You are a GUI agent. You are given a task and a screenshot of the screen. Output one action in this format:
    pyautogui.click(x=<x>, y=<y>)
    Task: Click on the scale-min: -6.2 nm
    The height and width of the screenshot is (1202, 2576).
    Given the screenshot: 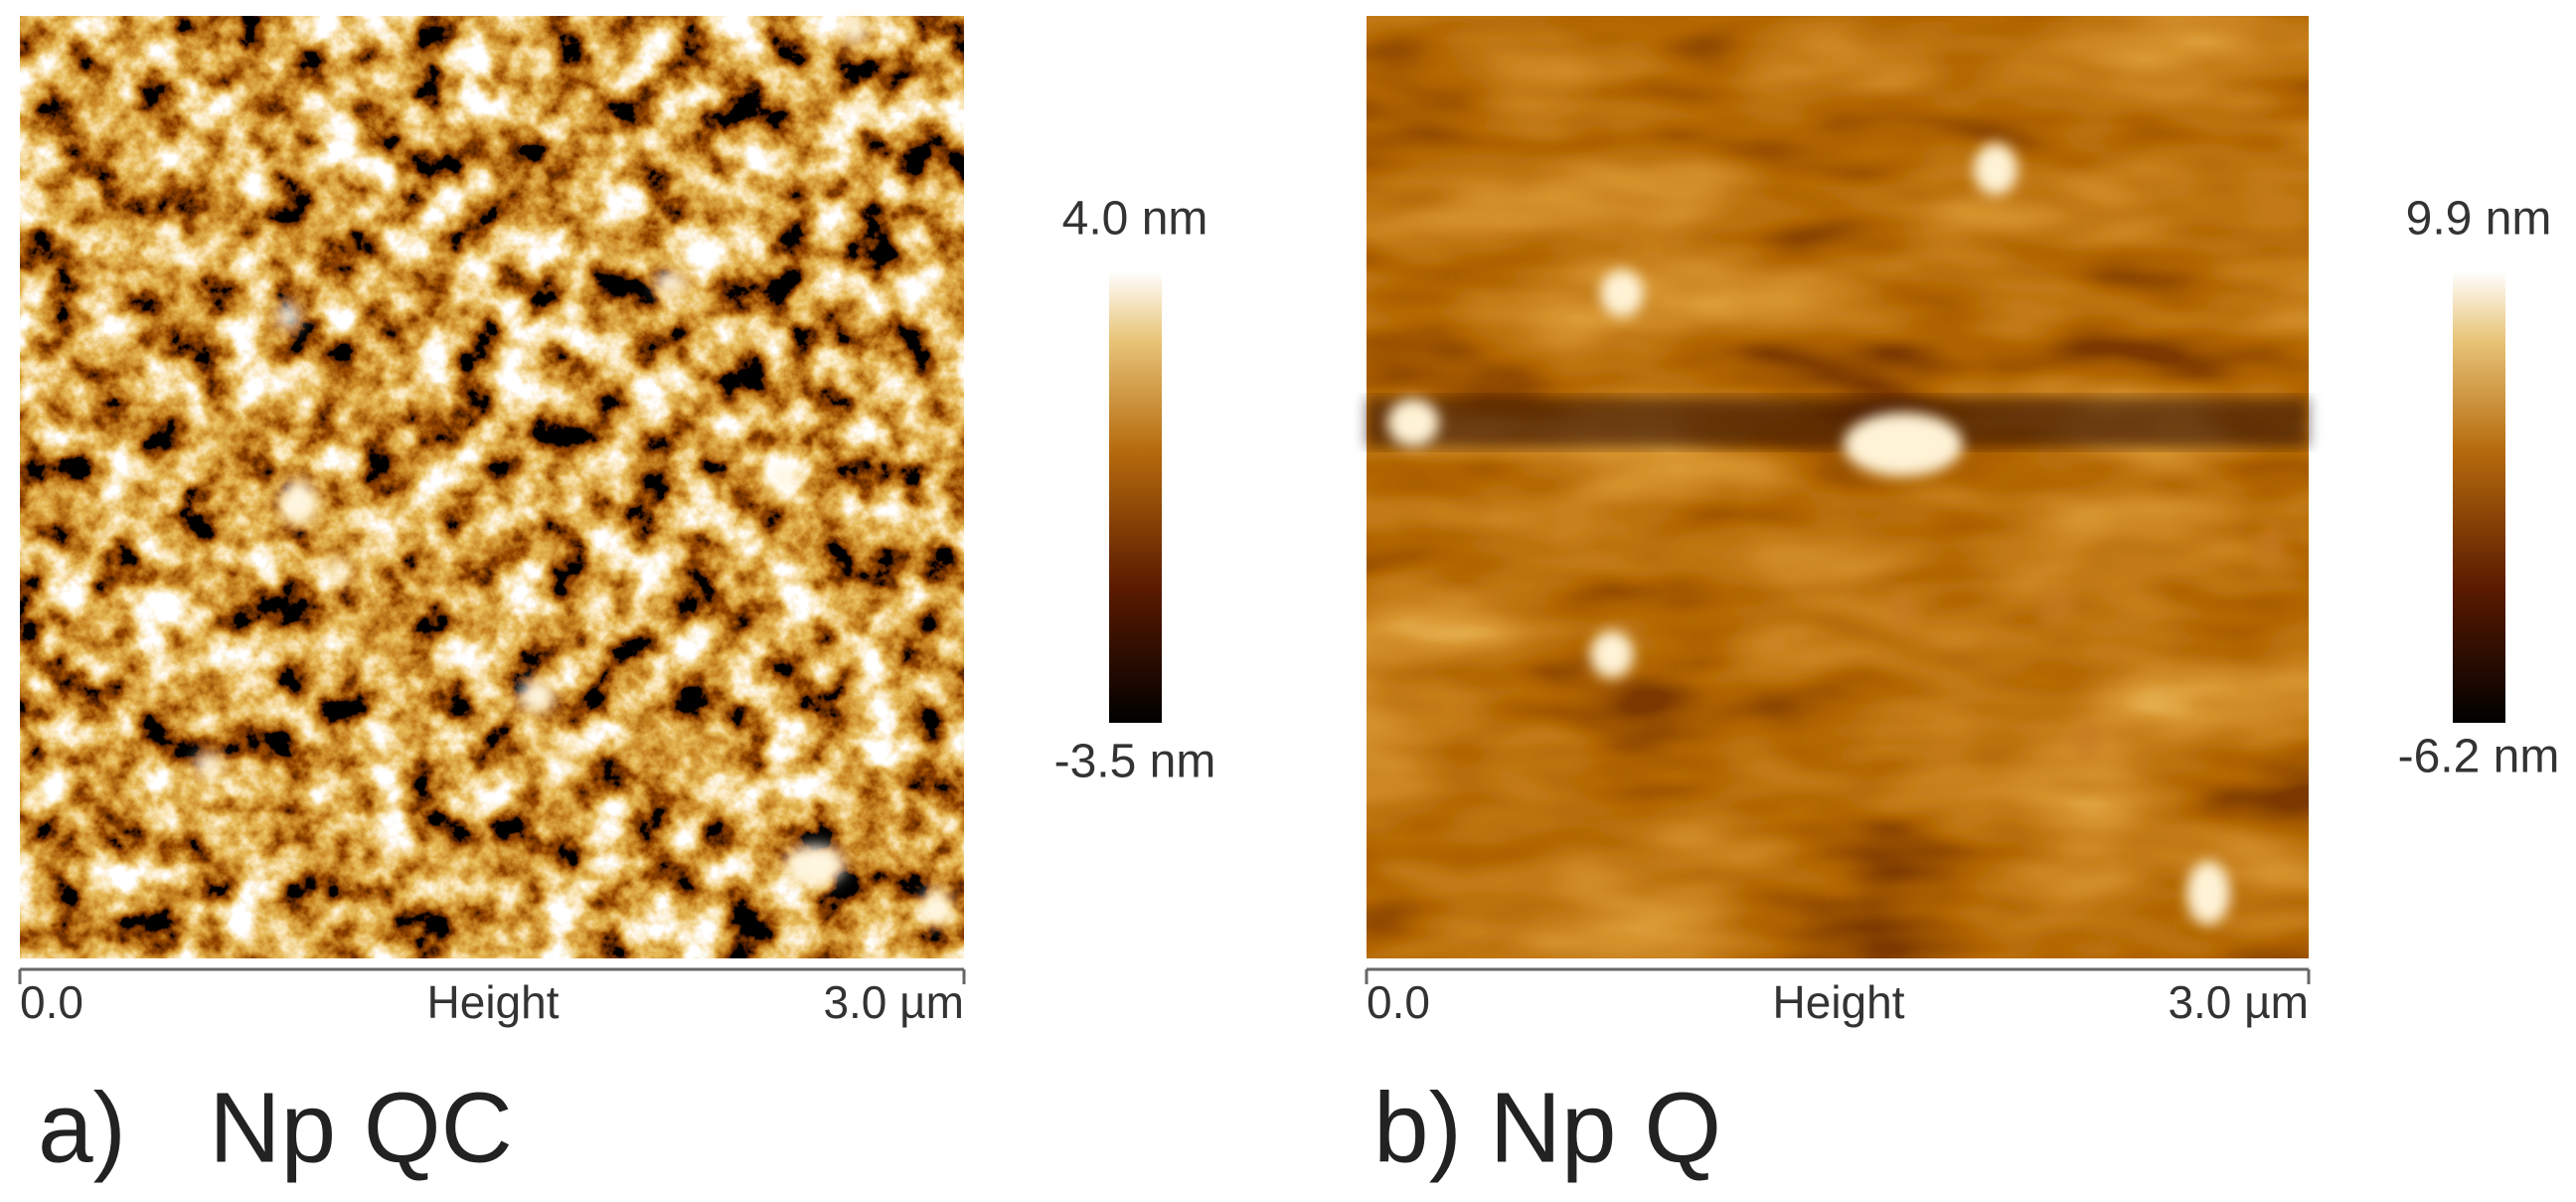 What is the action you would take?
    pyautogui.click(x=2479, y=757)
    